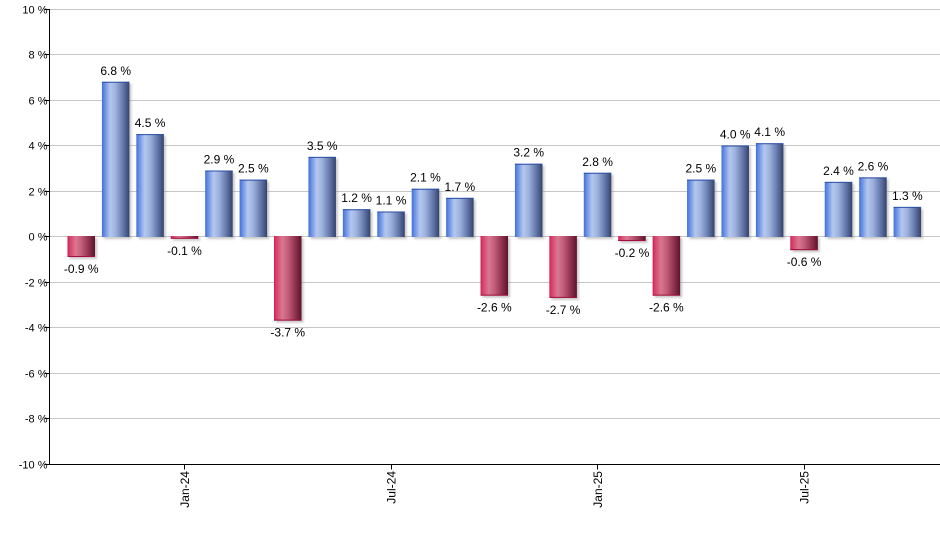 The image size is (940, 550). I want to click on svg-text: 4.1 %, so click(769, 132).